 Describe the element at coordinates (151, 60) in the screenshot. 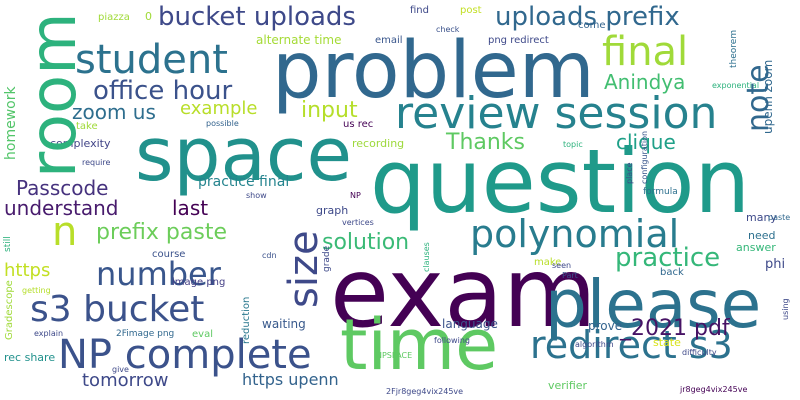

I see `cloud-word: student` at that location.